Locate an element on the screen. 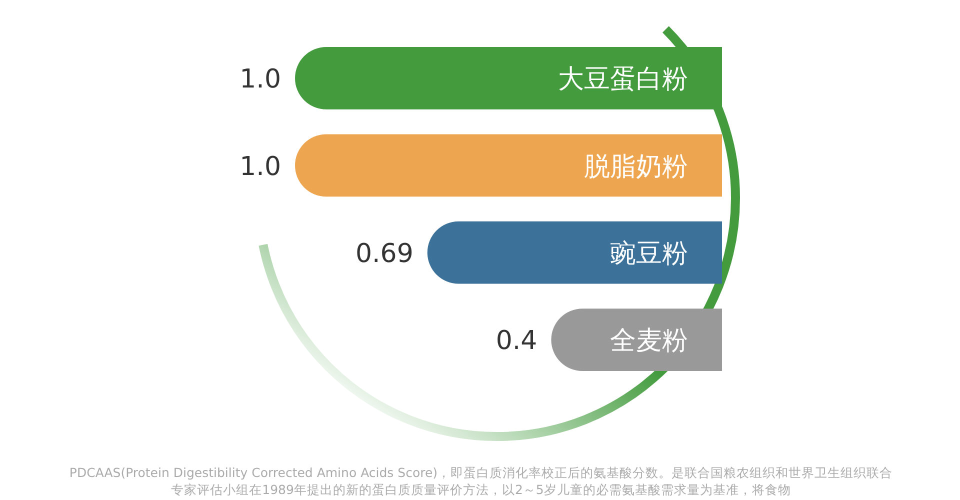  y-tick-label: 全麦粉 is located at coordinates (649, 341).